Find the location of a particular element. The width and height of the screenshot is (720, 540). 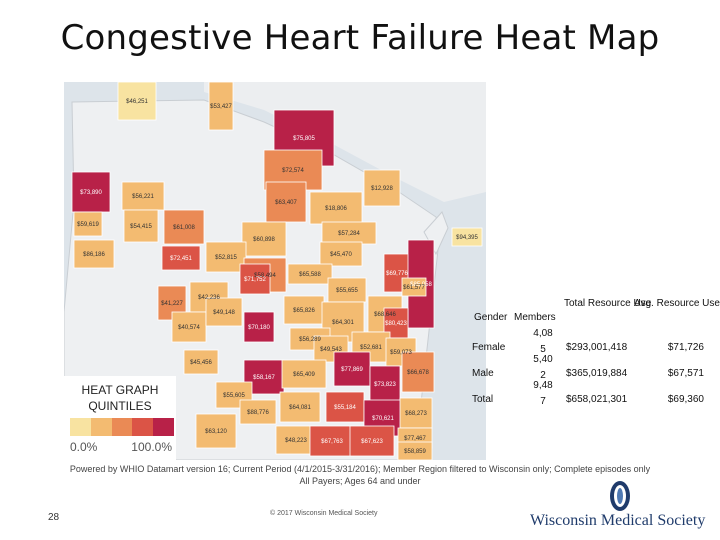

county-value-label: $41,227 is located at coordinates (172, 304).